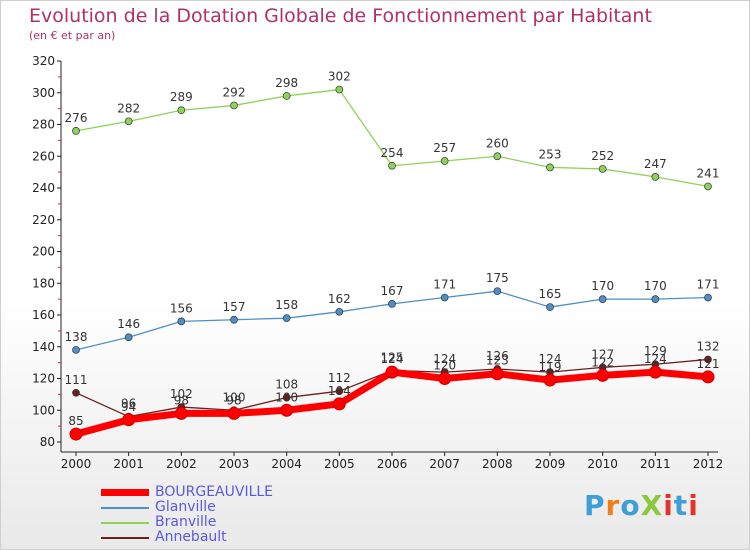 This screenshot has width=750, height=550. I want to click on logo-letter: P, so click(595, 505).